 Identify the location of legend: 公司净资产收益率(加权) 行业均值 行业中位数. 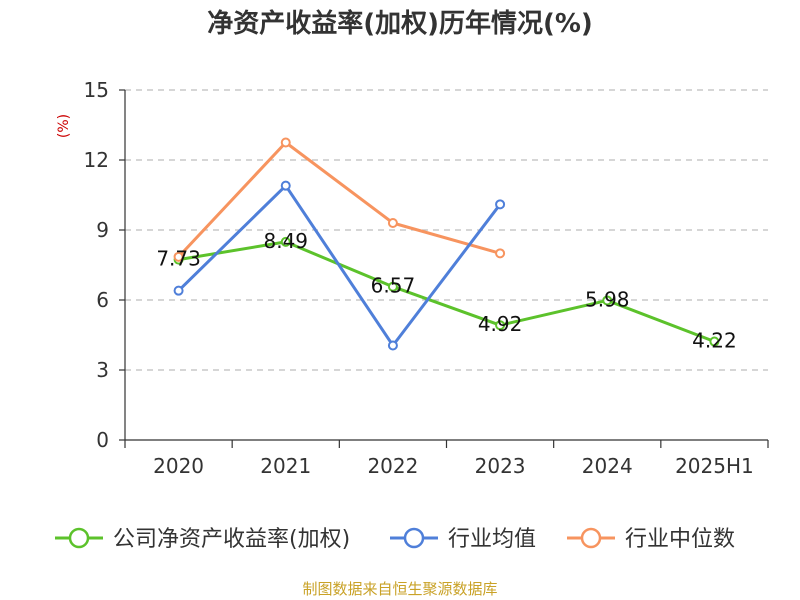
(395, 539).